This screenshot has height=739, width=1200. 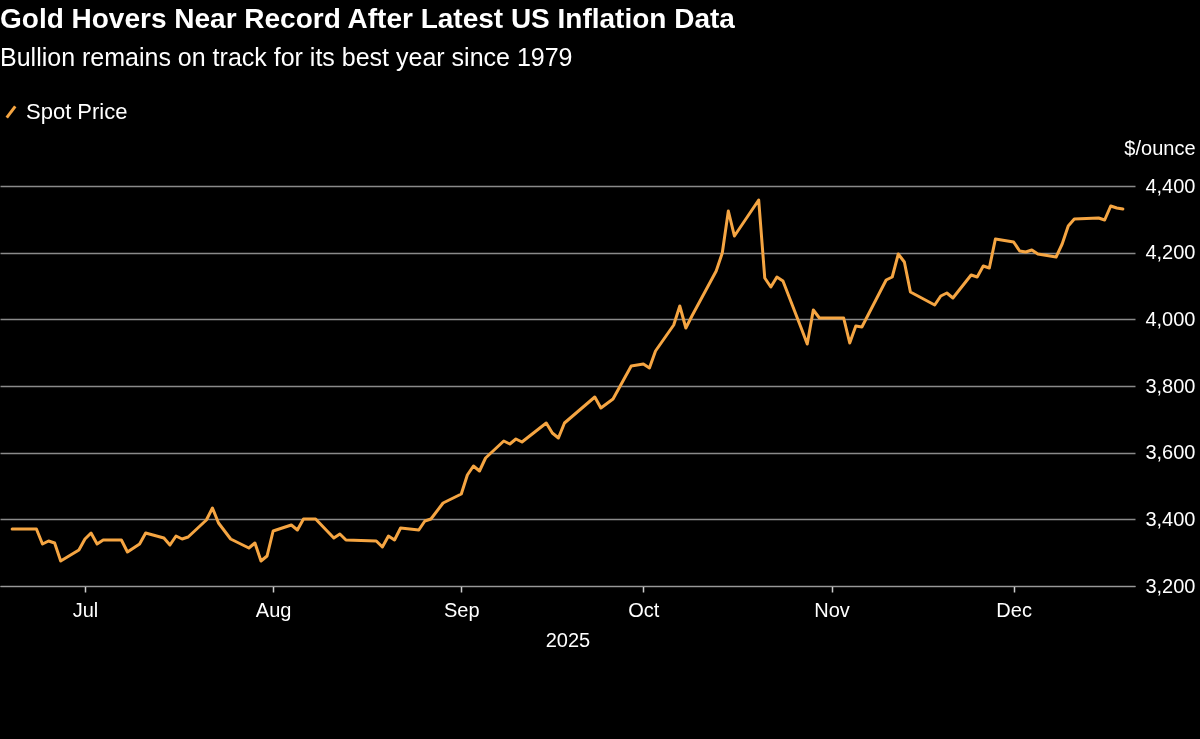 What do you see at coordinates (1170, 185) in the screenshot?
I see `y-tick-label: 4,400` at bounding box center [1170, 185].